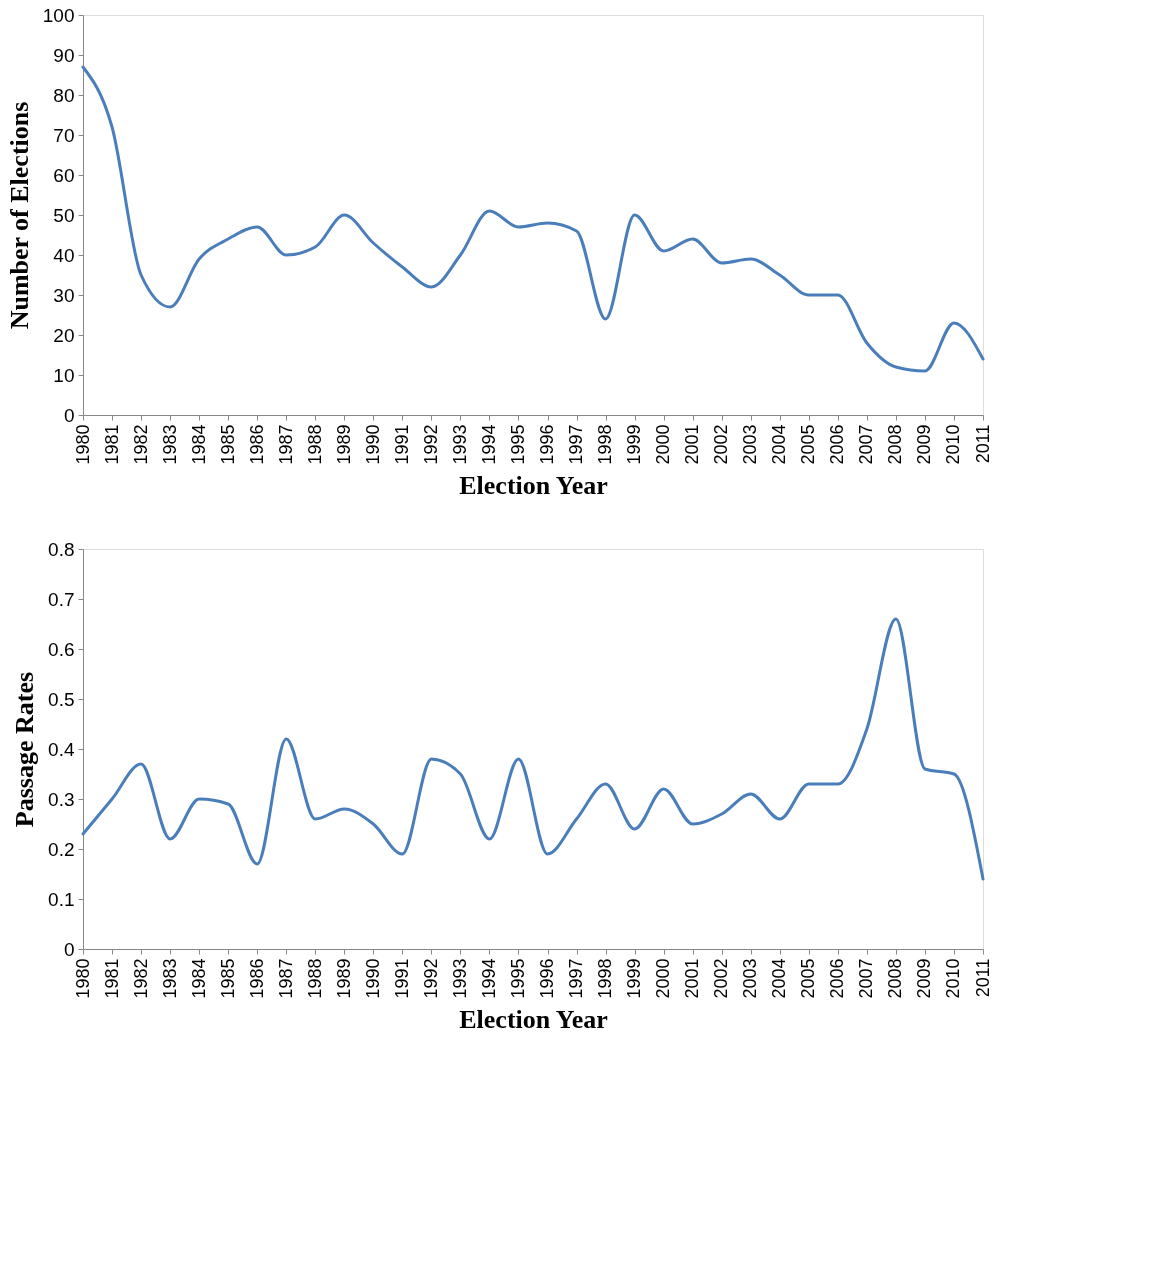  Describe the element at coordinates (64, 215) in the screenshot. I see `y-tick-label: 50` at that location.